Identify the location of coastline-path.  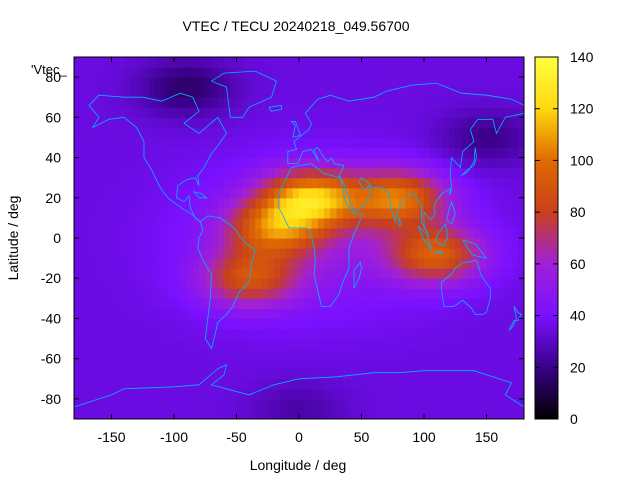
(515, 318).